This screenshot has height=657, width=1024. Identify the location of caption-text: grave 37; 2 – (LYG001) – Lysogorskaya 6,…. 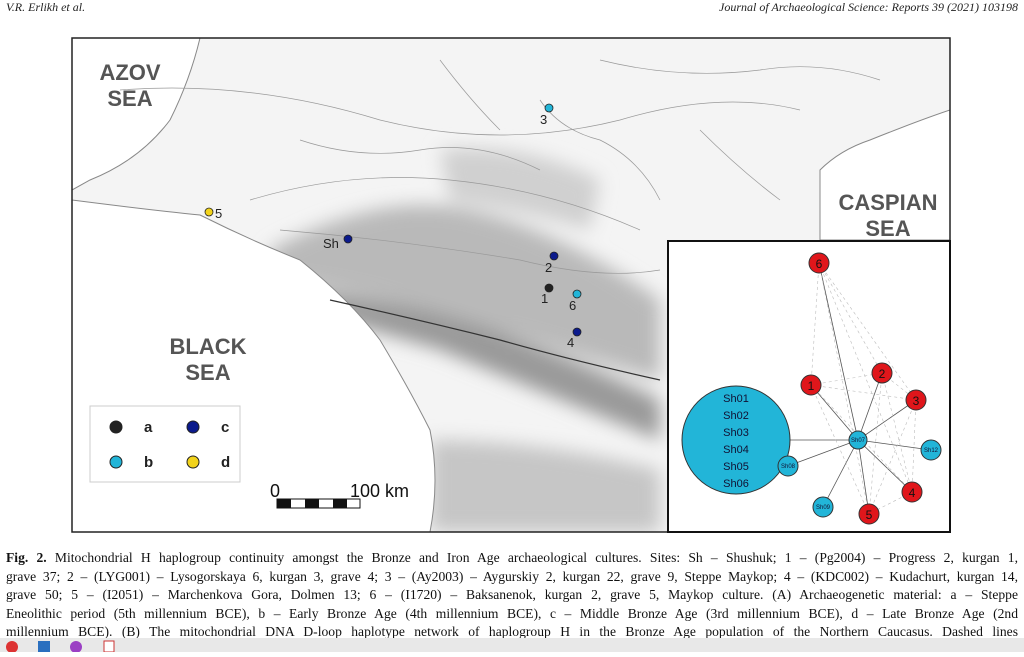
(512, 576).